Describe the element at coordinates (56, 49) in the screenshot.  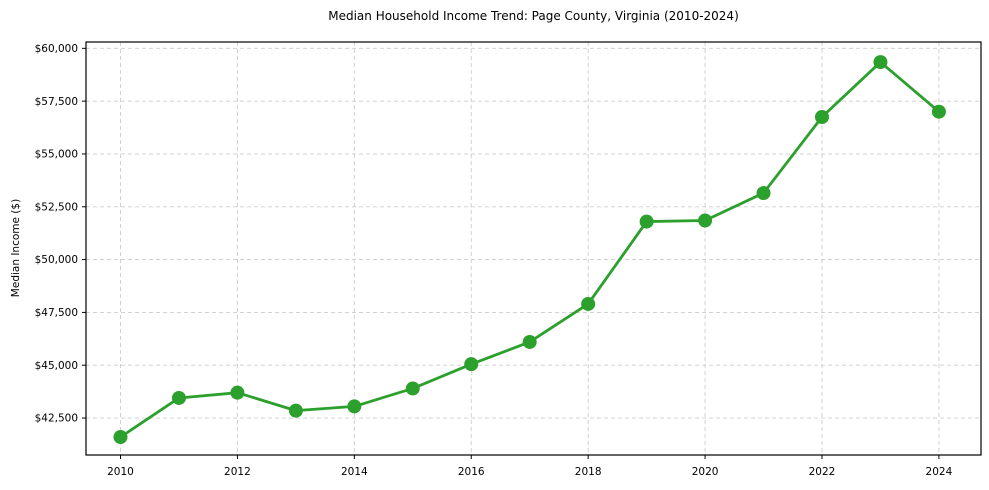
I see `y-tick-label: $60,000` at that location.